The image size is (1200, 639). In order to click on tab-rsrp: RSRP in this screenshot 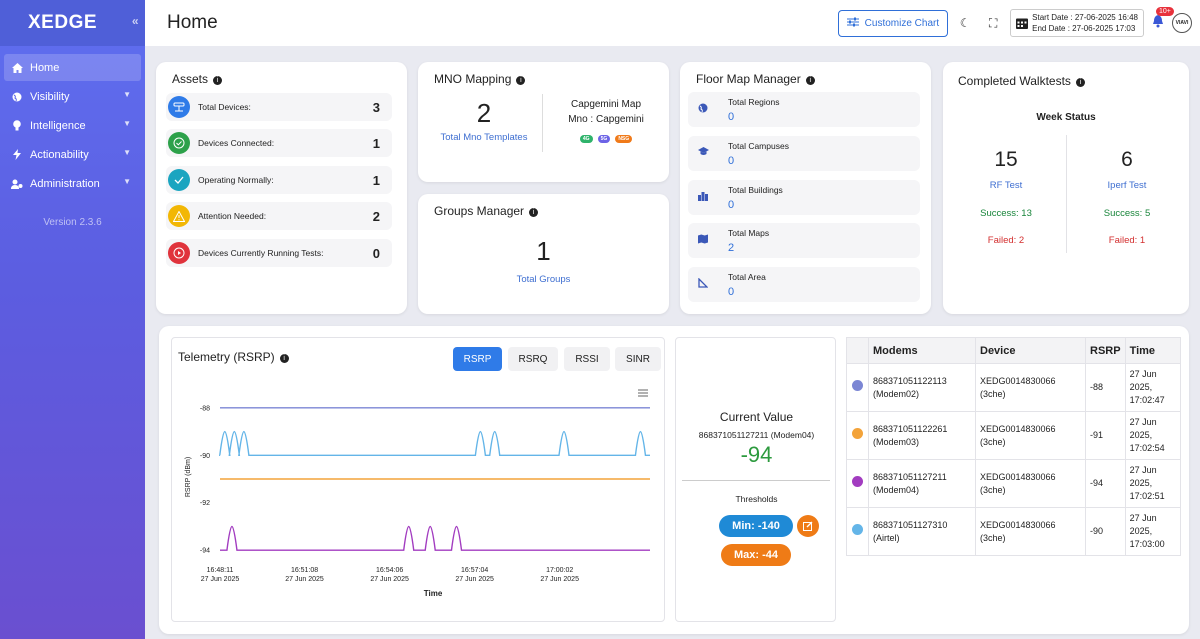, I will do `click(477, 359)`.